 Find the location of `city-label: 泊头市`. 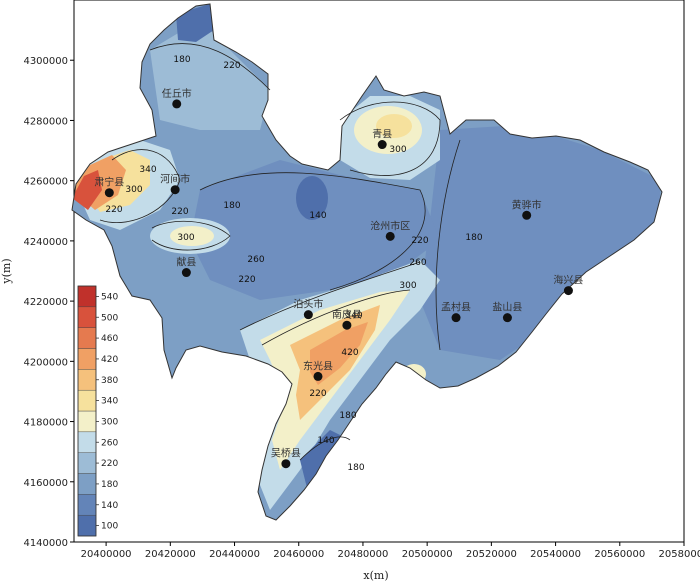

city-label: 泊头市 is located at coordinates (308, 304).